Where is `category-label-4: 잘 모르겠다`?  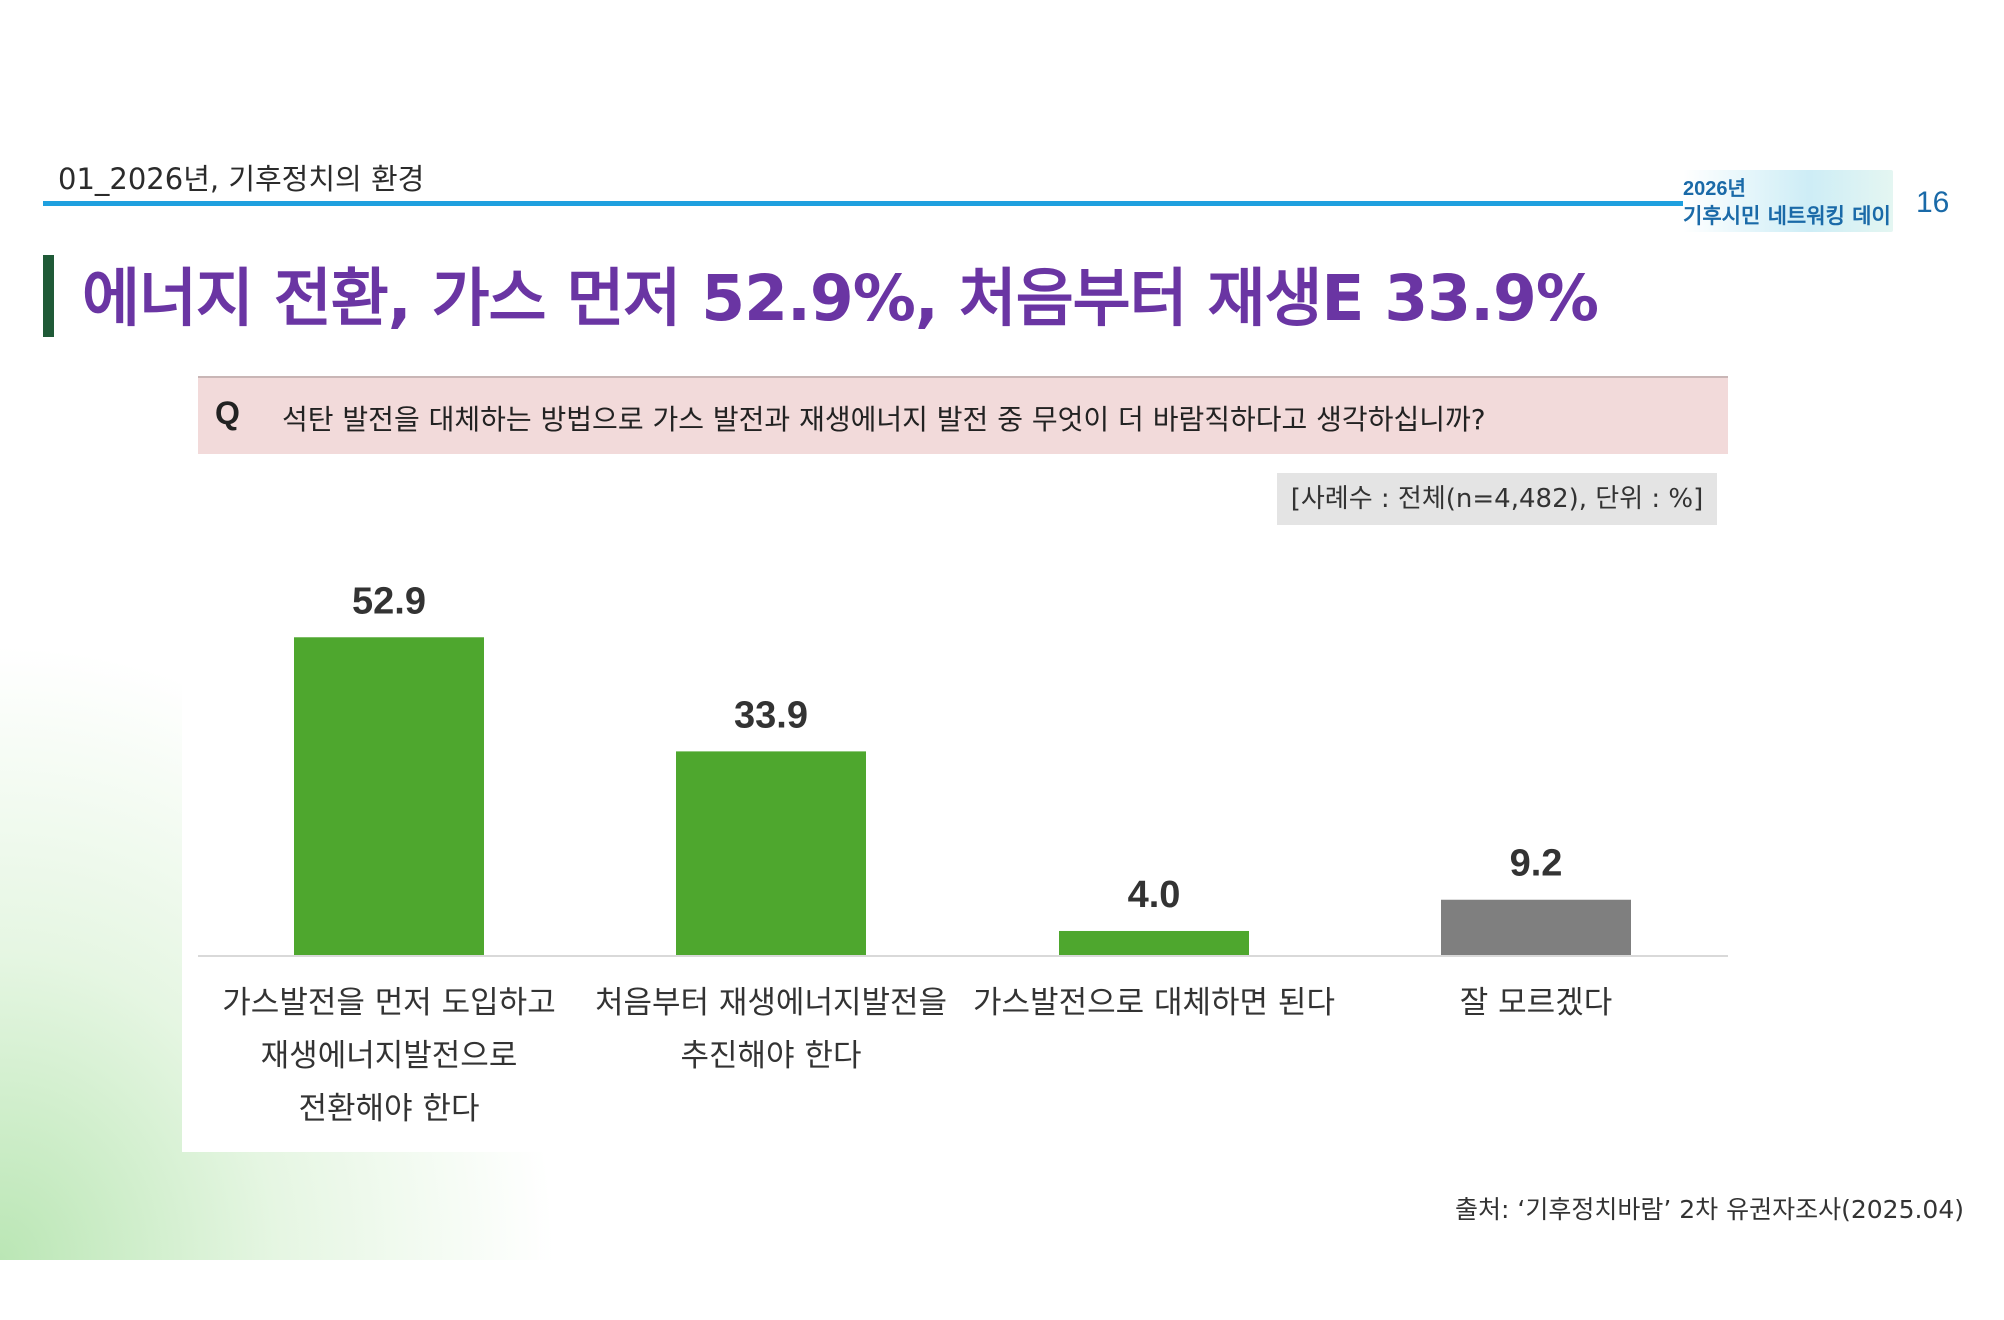 category-label-4: 잘 모르겠다 is located at coordinates (1536, 1003).